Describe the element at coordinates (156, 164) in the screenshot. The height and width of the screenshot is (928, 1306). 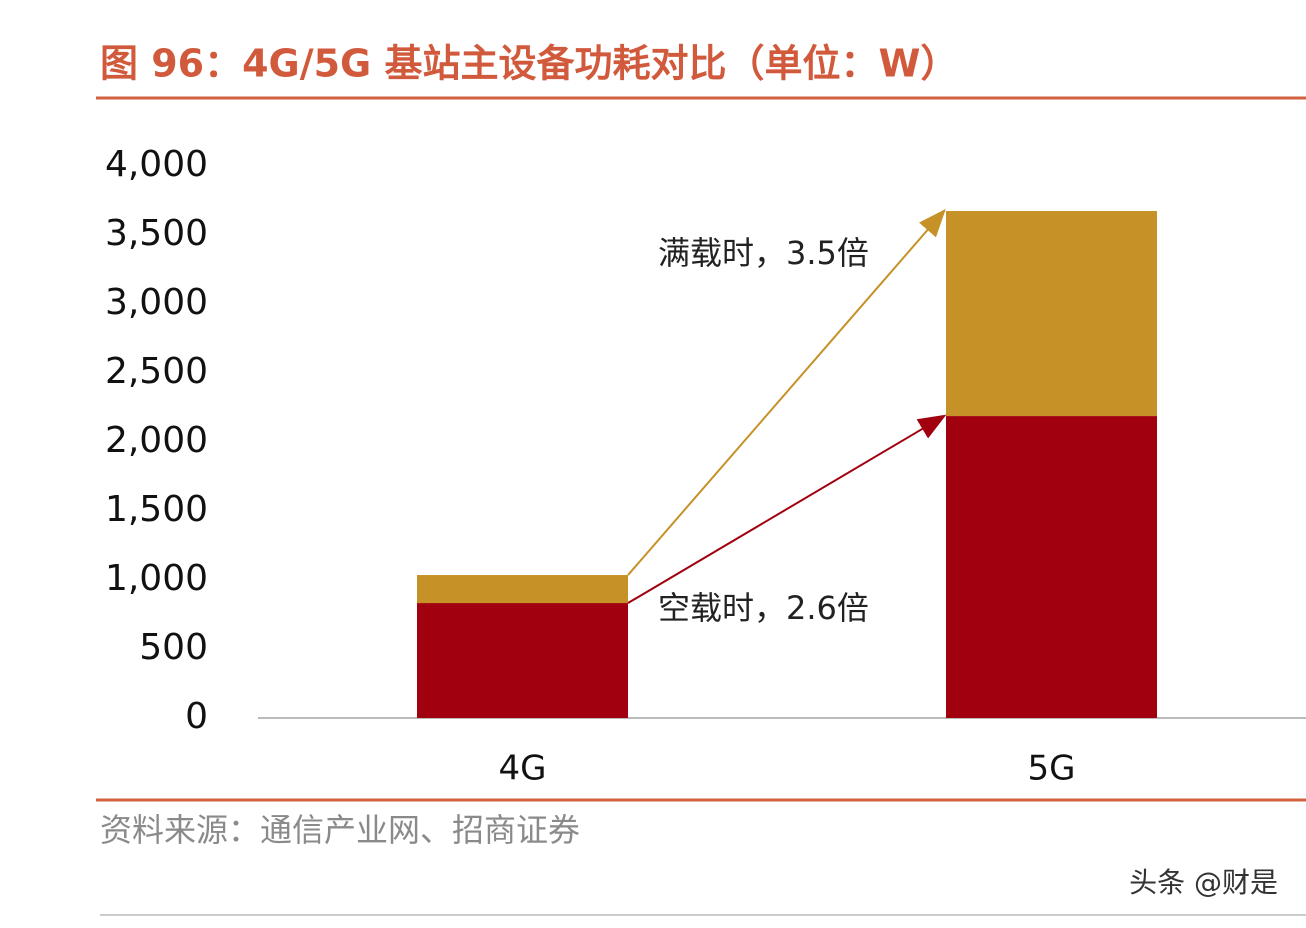
I see `y-tick-label: 4,000` at that location.